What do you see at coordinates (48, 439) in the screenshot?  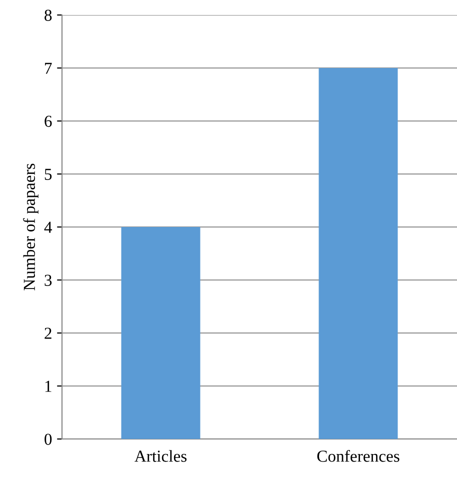 I see `y-tick-label: 0` at bounding box center [48, 439].